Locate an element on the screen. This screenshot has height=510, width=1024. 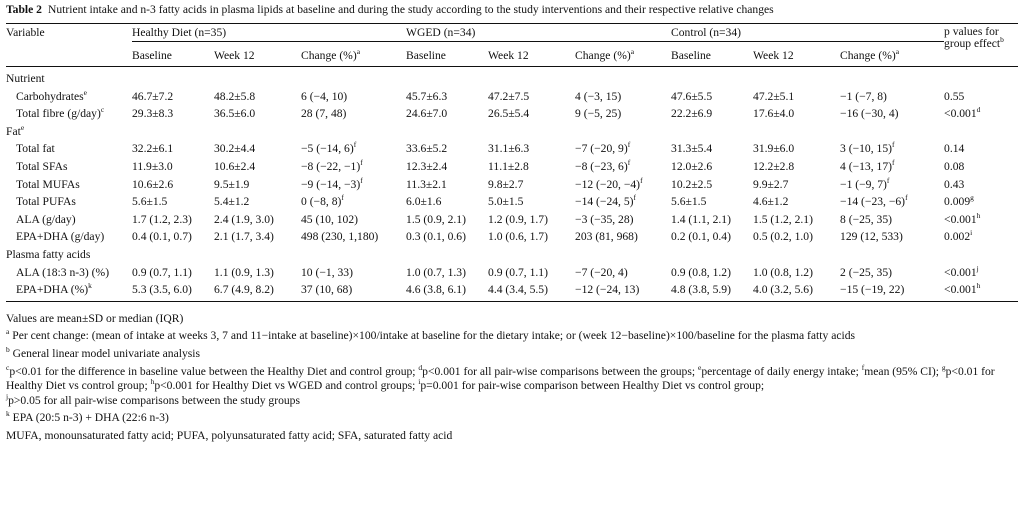
subheader-healthy-diet-week12: Week 12 is located at coordinates (257, 56).